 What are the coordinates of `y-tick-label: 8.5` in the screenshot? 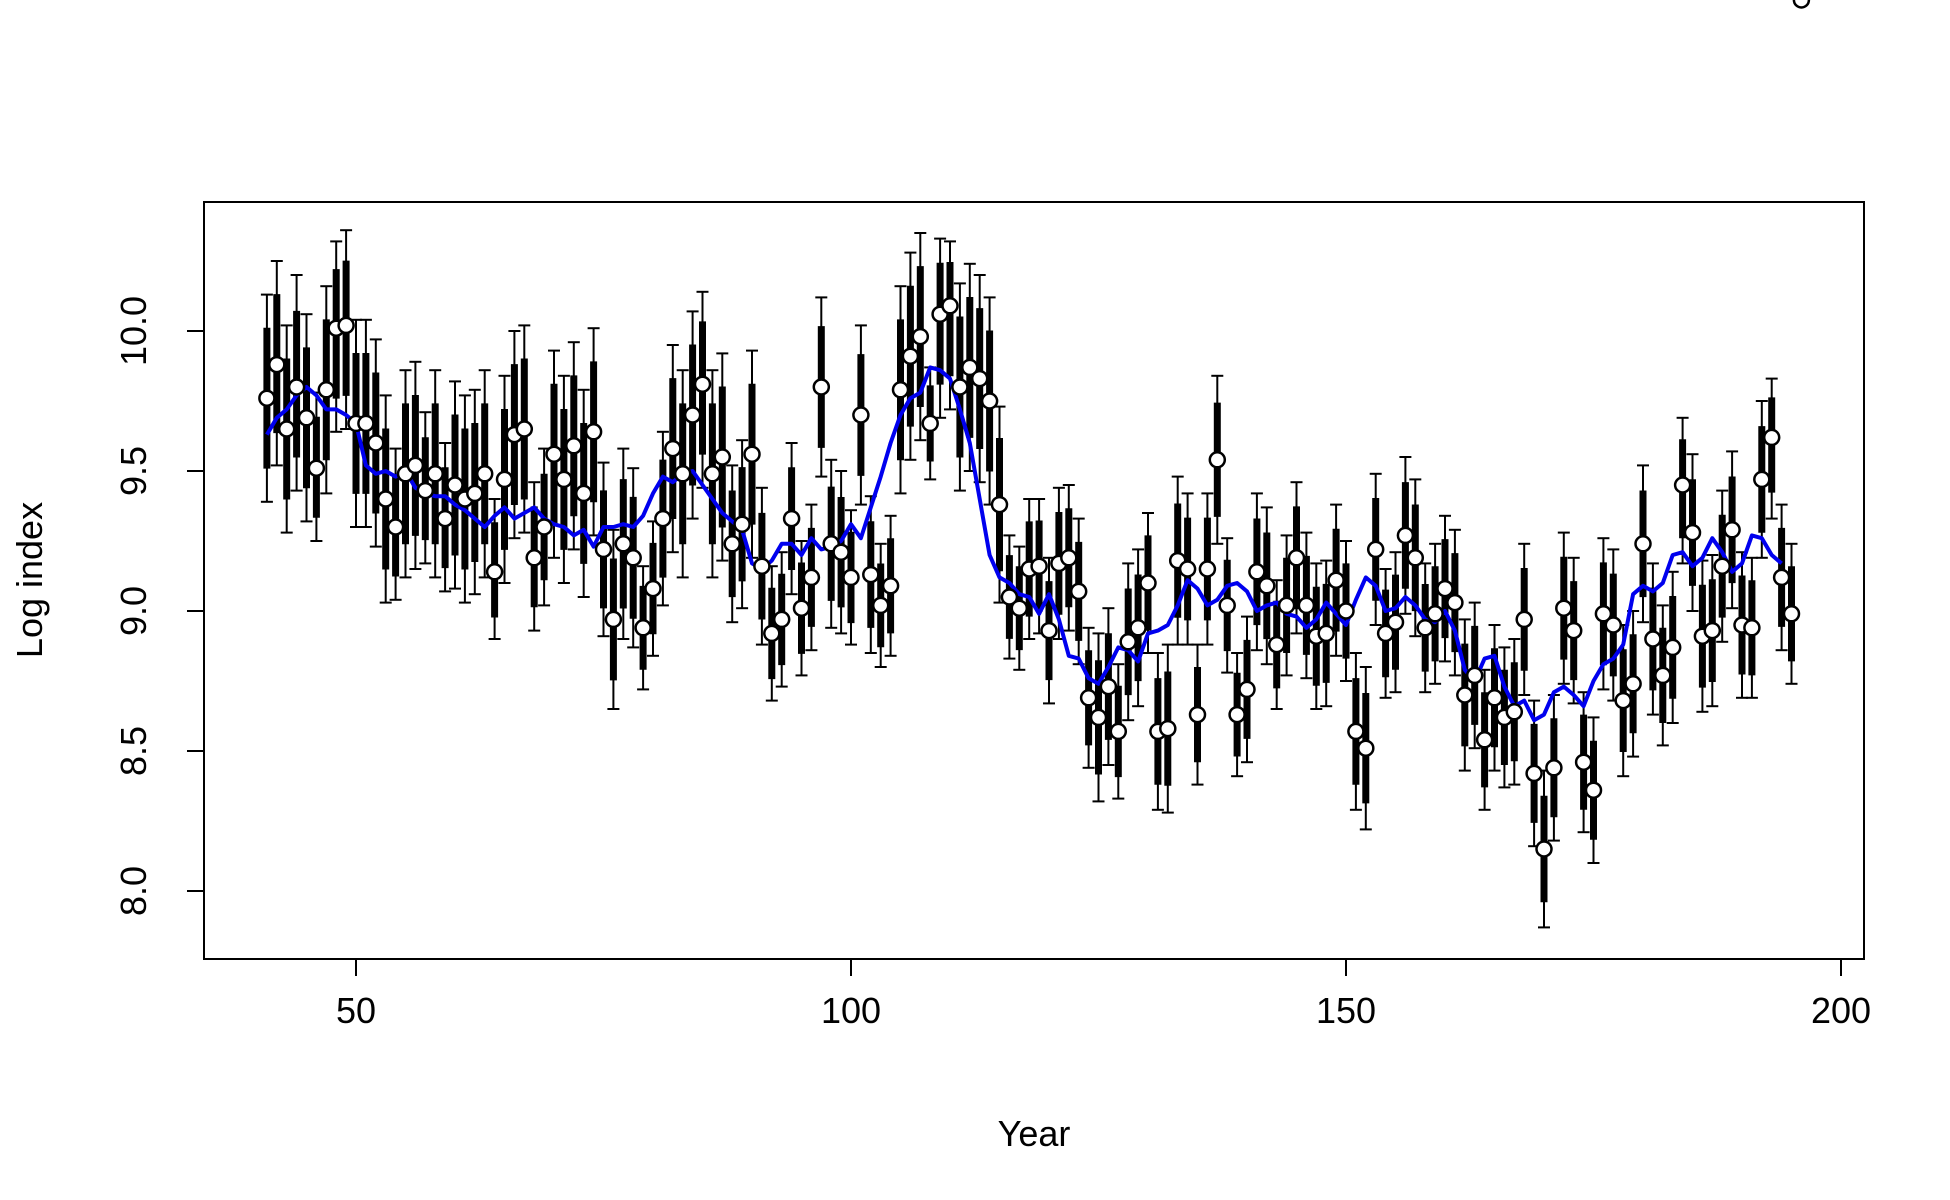 It's located at (133, 751).